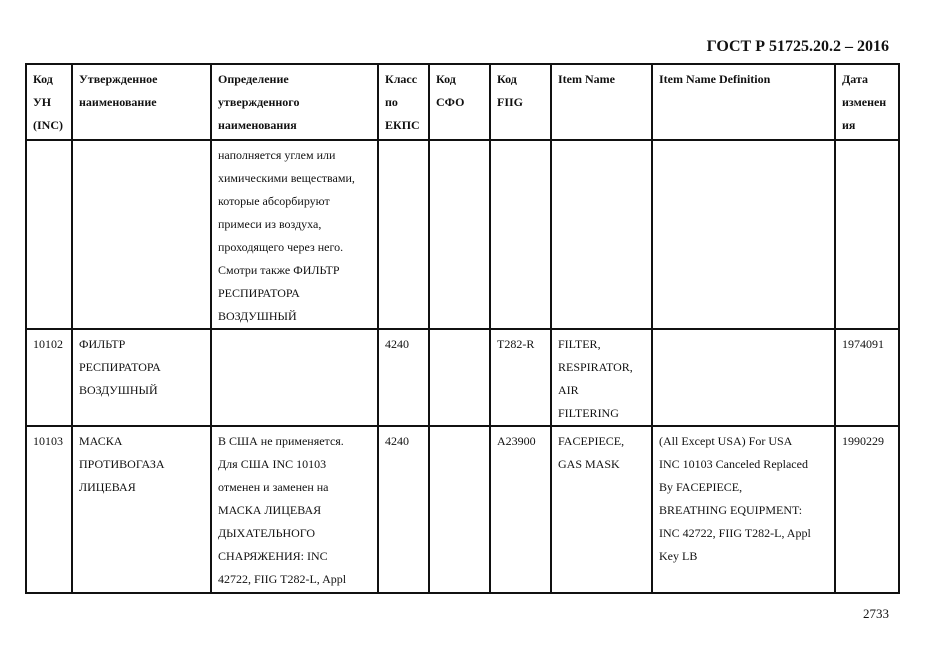 This screenshot has height=661, width=935. Describe the element at coordinates (601, 234) in the screenshot. I see `cell-item-name` at that location.